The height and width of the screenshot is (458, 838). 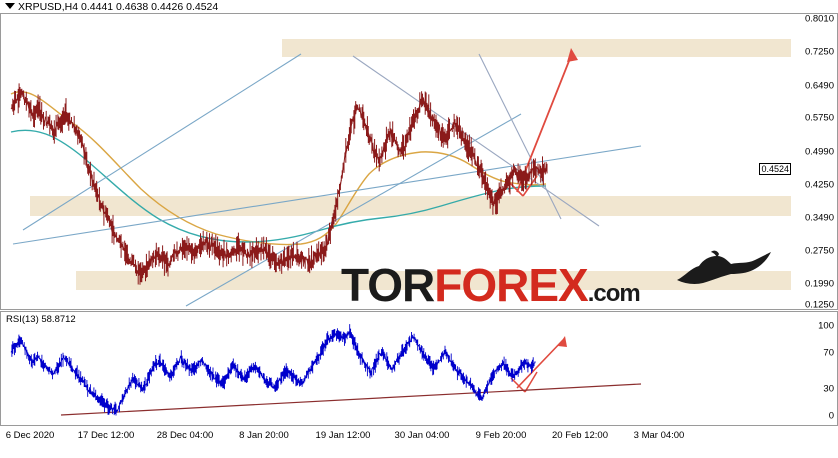 What do you see at coordinates (828, 389) in the screenshot?
I see `rsi-axis-label: 30` at bounding box center [828, 389].